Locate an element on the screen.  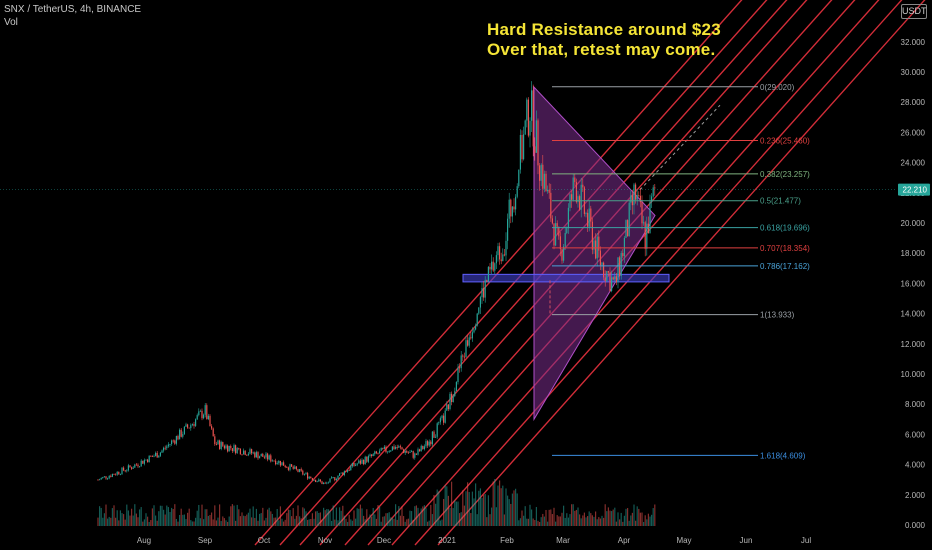
symbol-title: SNX / TetherUS, 4h, BINANCE is located at coordinates (73, 9).